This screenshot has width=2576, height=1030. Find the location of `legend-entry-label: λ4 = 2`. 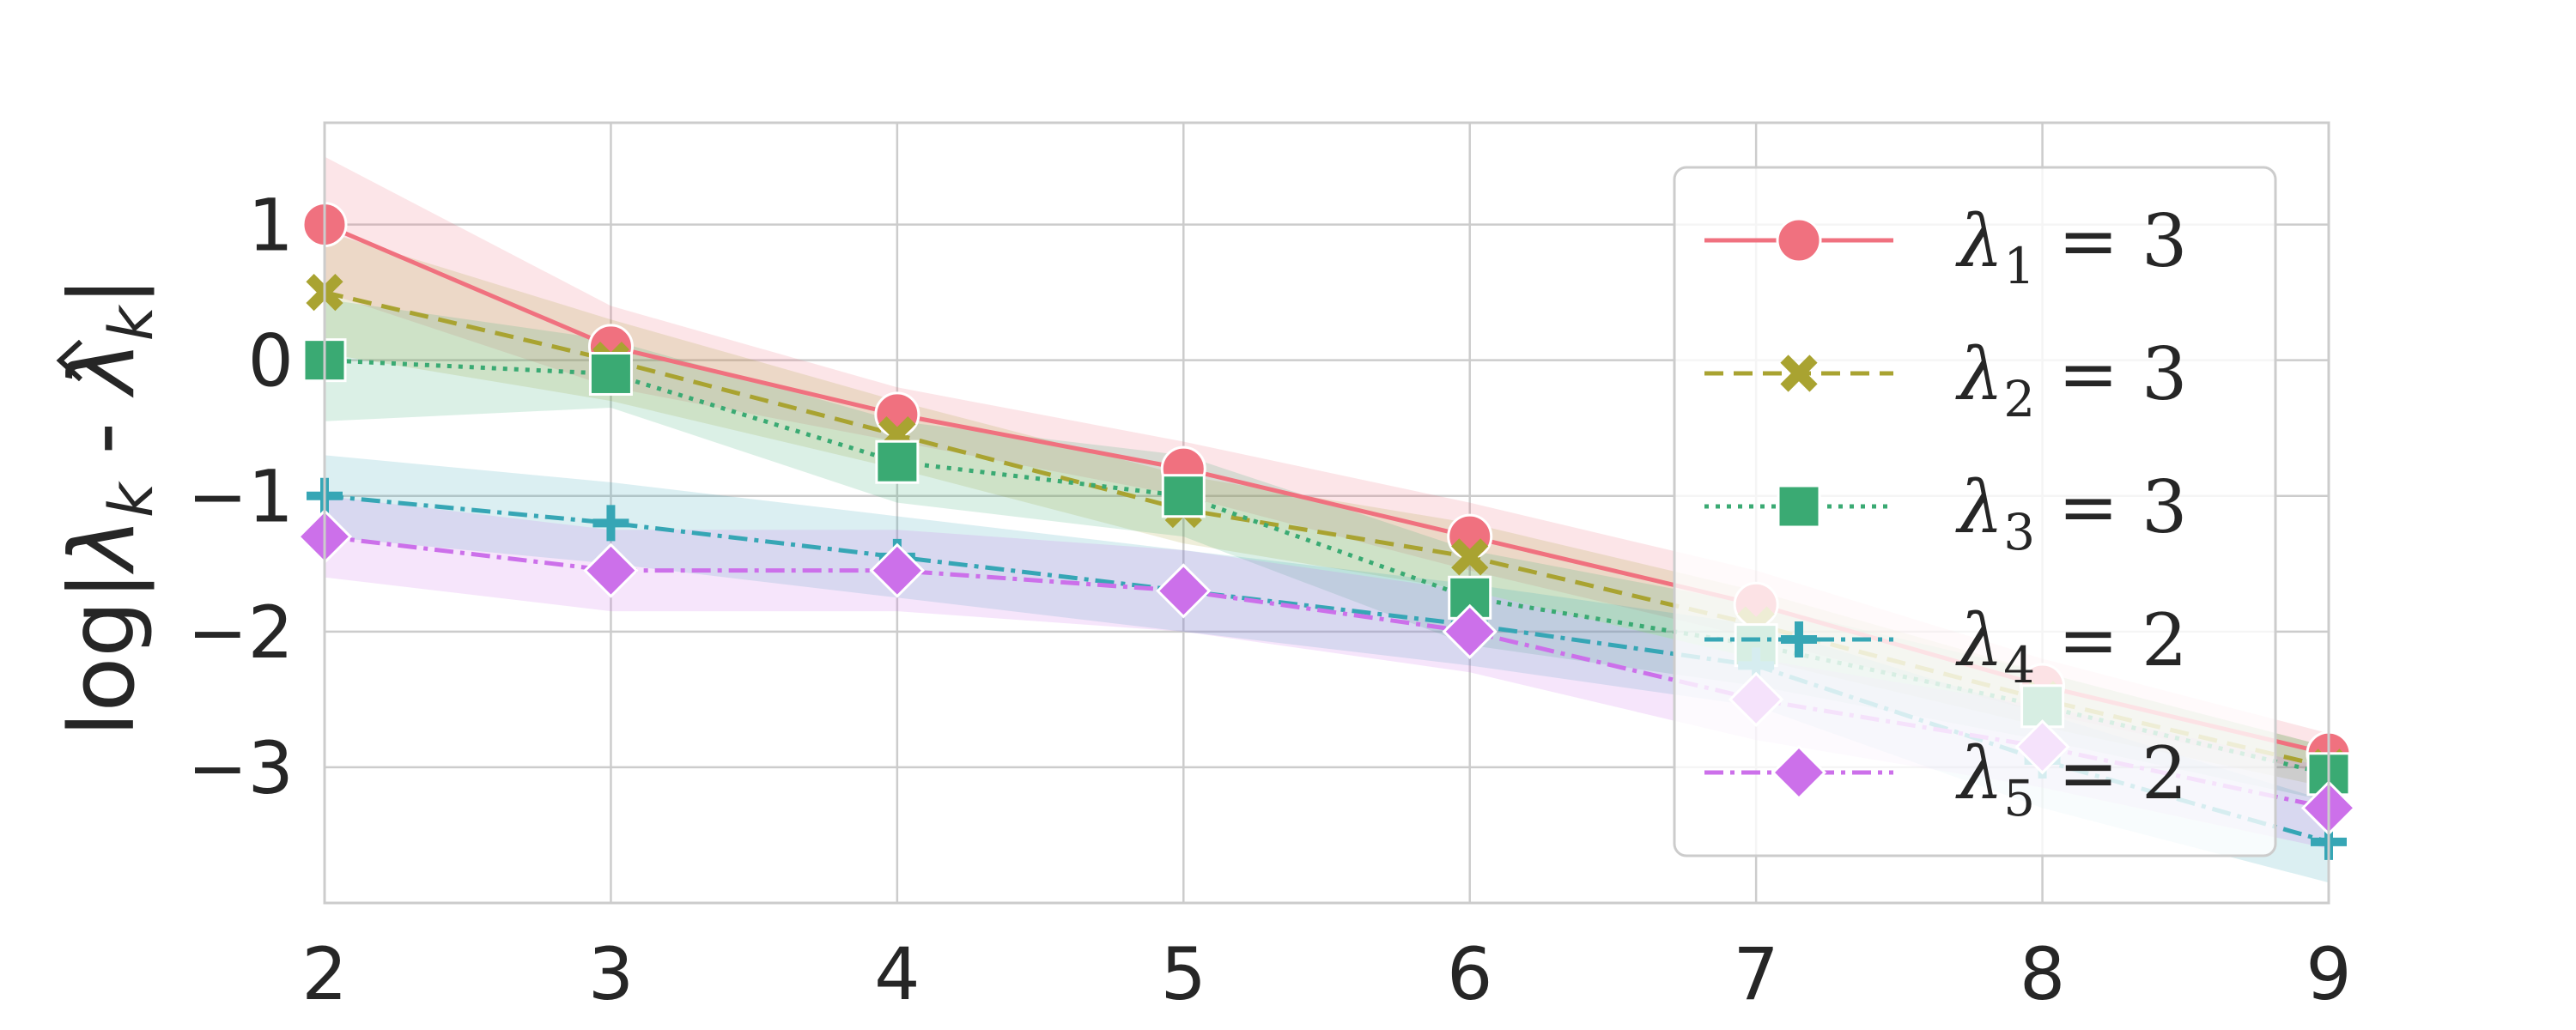

legend-entry-label: λ4 = 2 is located at coordinates (2071, 646).